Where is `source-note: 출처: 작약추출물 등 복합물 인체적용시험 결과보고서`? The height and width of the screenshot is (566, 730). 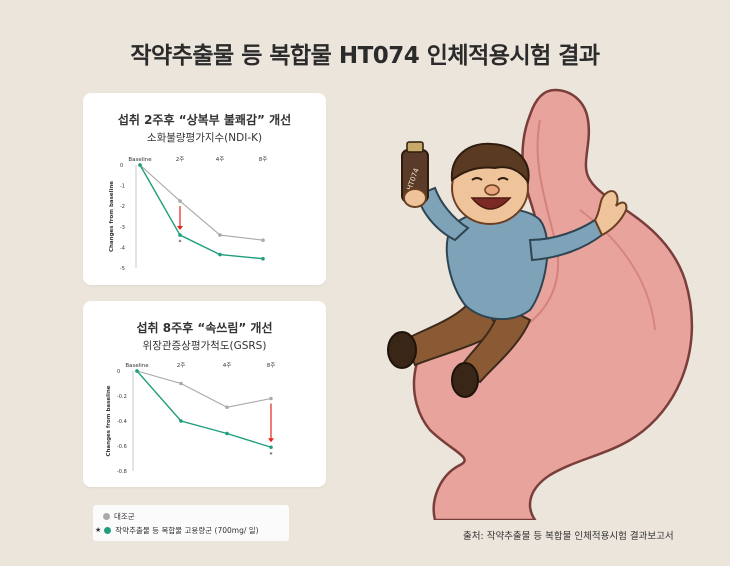 source-note: 출처: 작약추출물 등 복합물 인체적용시험 결과보고서 is located at coordinates (568, 536).